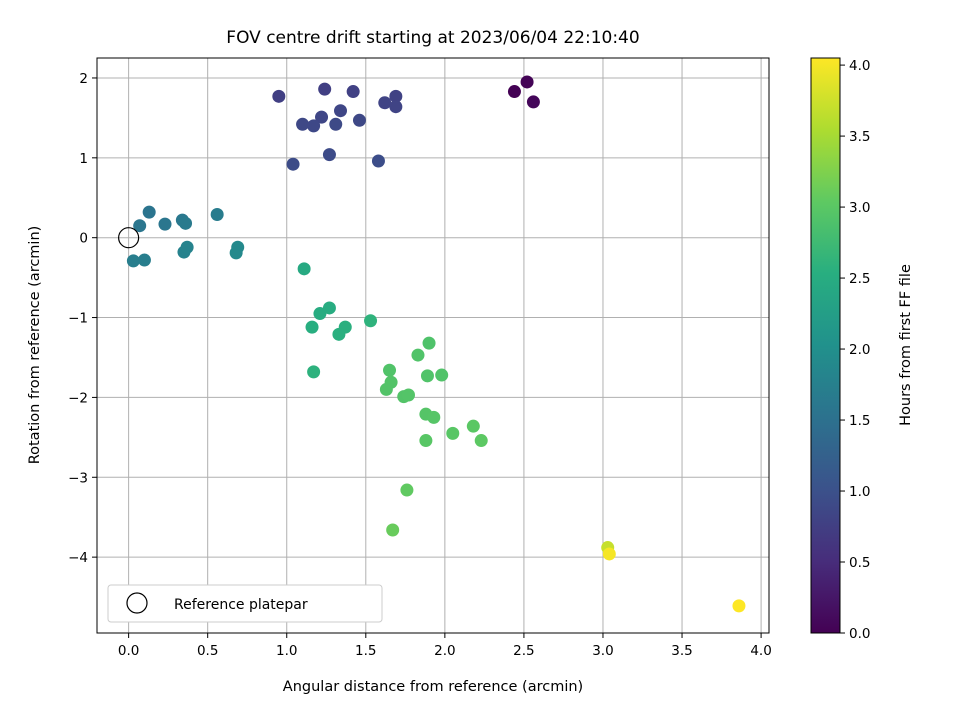  I want to click on x-tick-label: 2.5, so click(523, 651).